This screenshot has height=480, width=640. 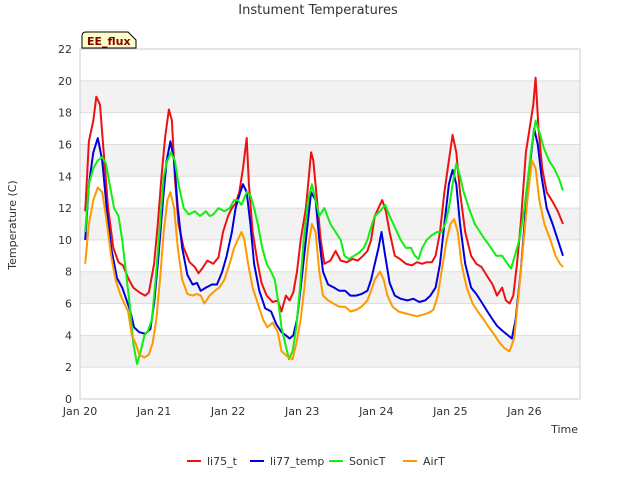 What do you see at coordinates (68, 367) in the screenshot?
I see `y-tick-label: 2` at bounding box center [68, 367].